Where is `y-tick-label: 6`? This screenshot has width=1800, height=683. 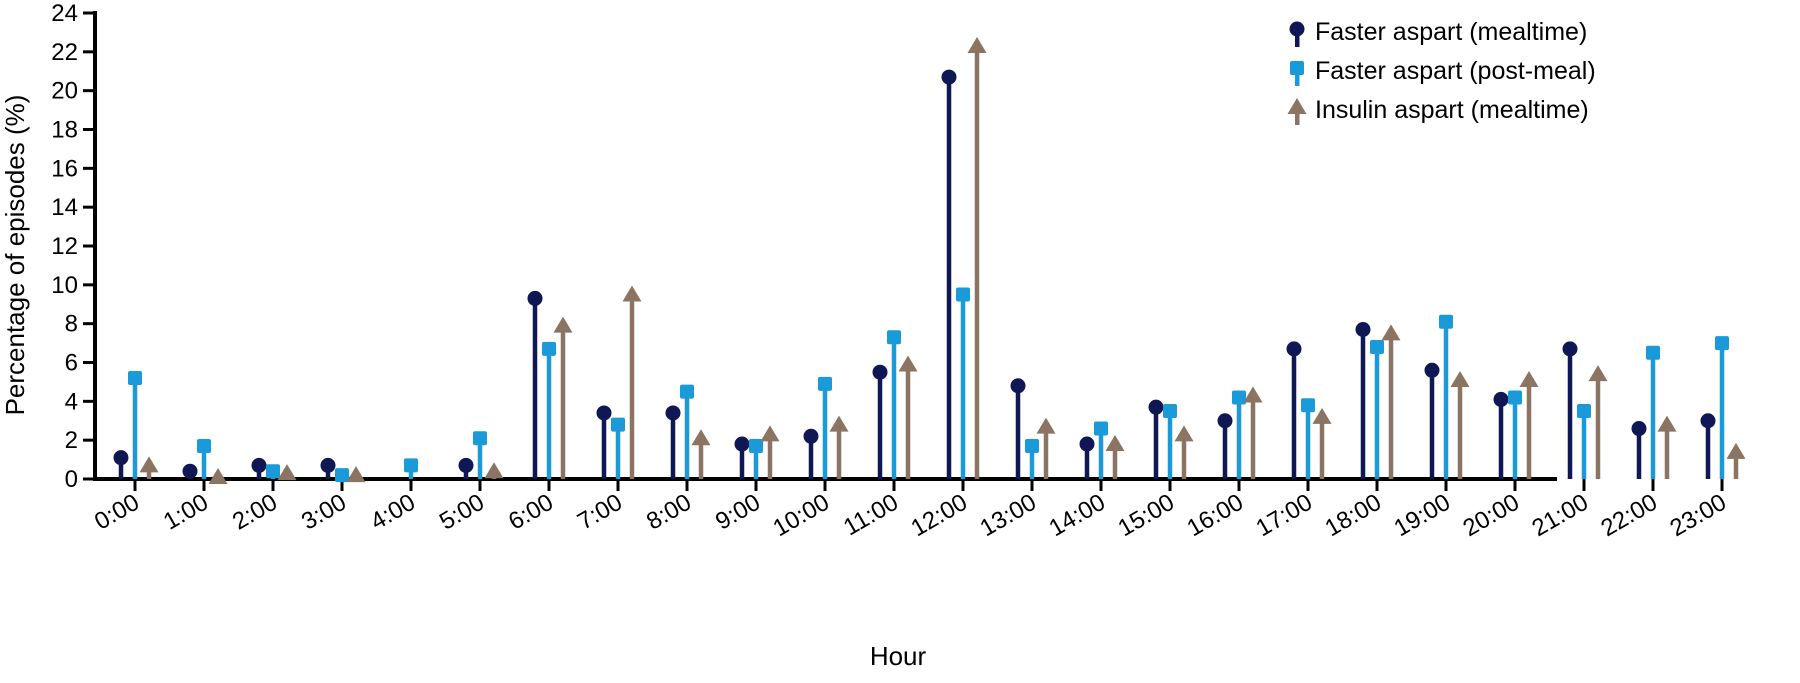 y-tick-label: 6 is located at coordinates (71, 363).